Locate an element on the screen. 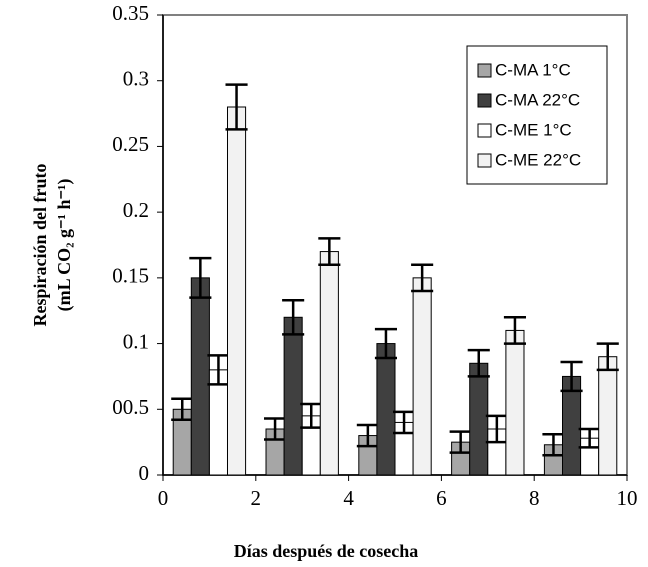 This screenshot has height=567, width=648. x-tick-label: 10 is located at coordinates (627, 498).